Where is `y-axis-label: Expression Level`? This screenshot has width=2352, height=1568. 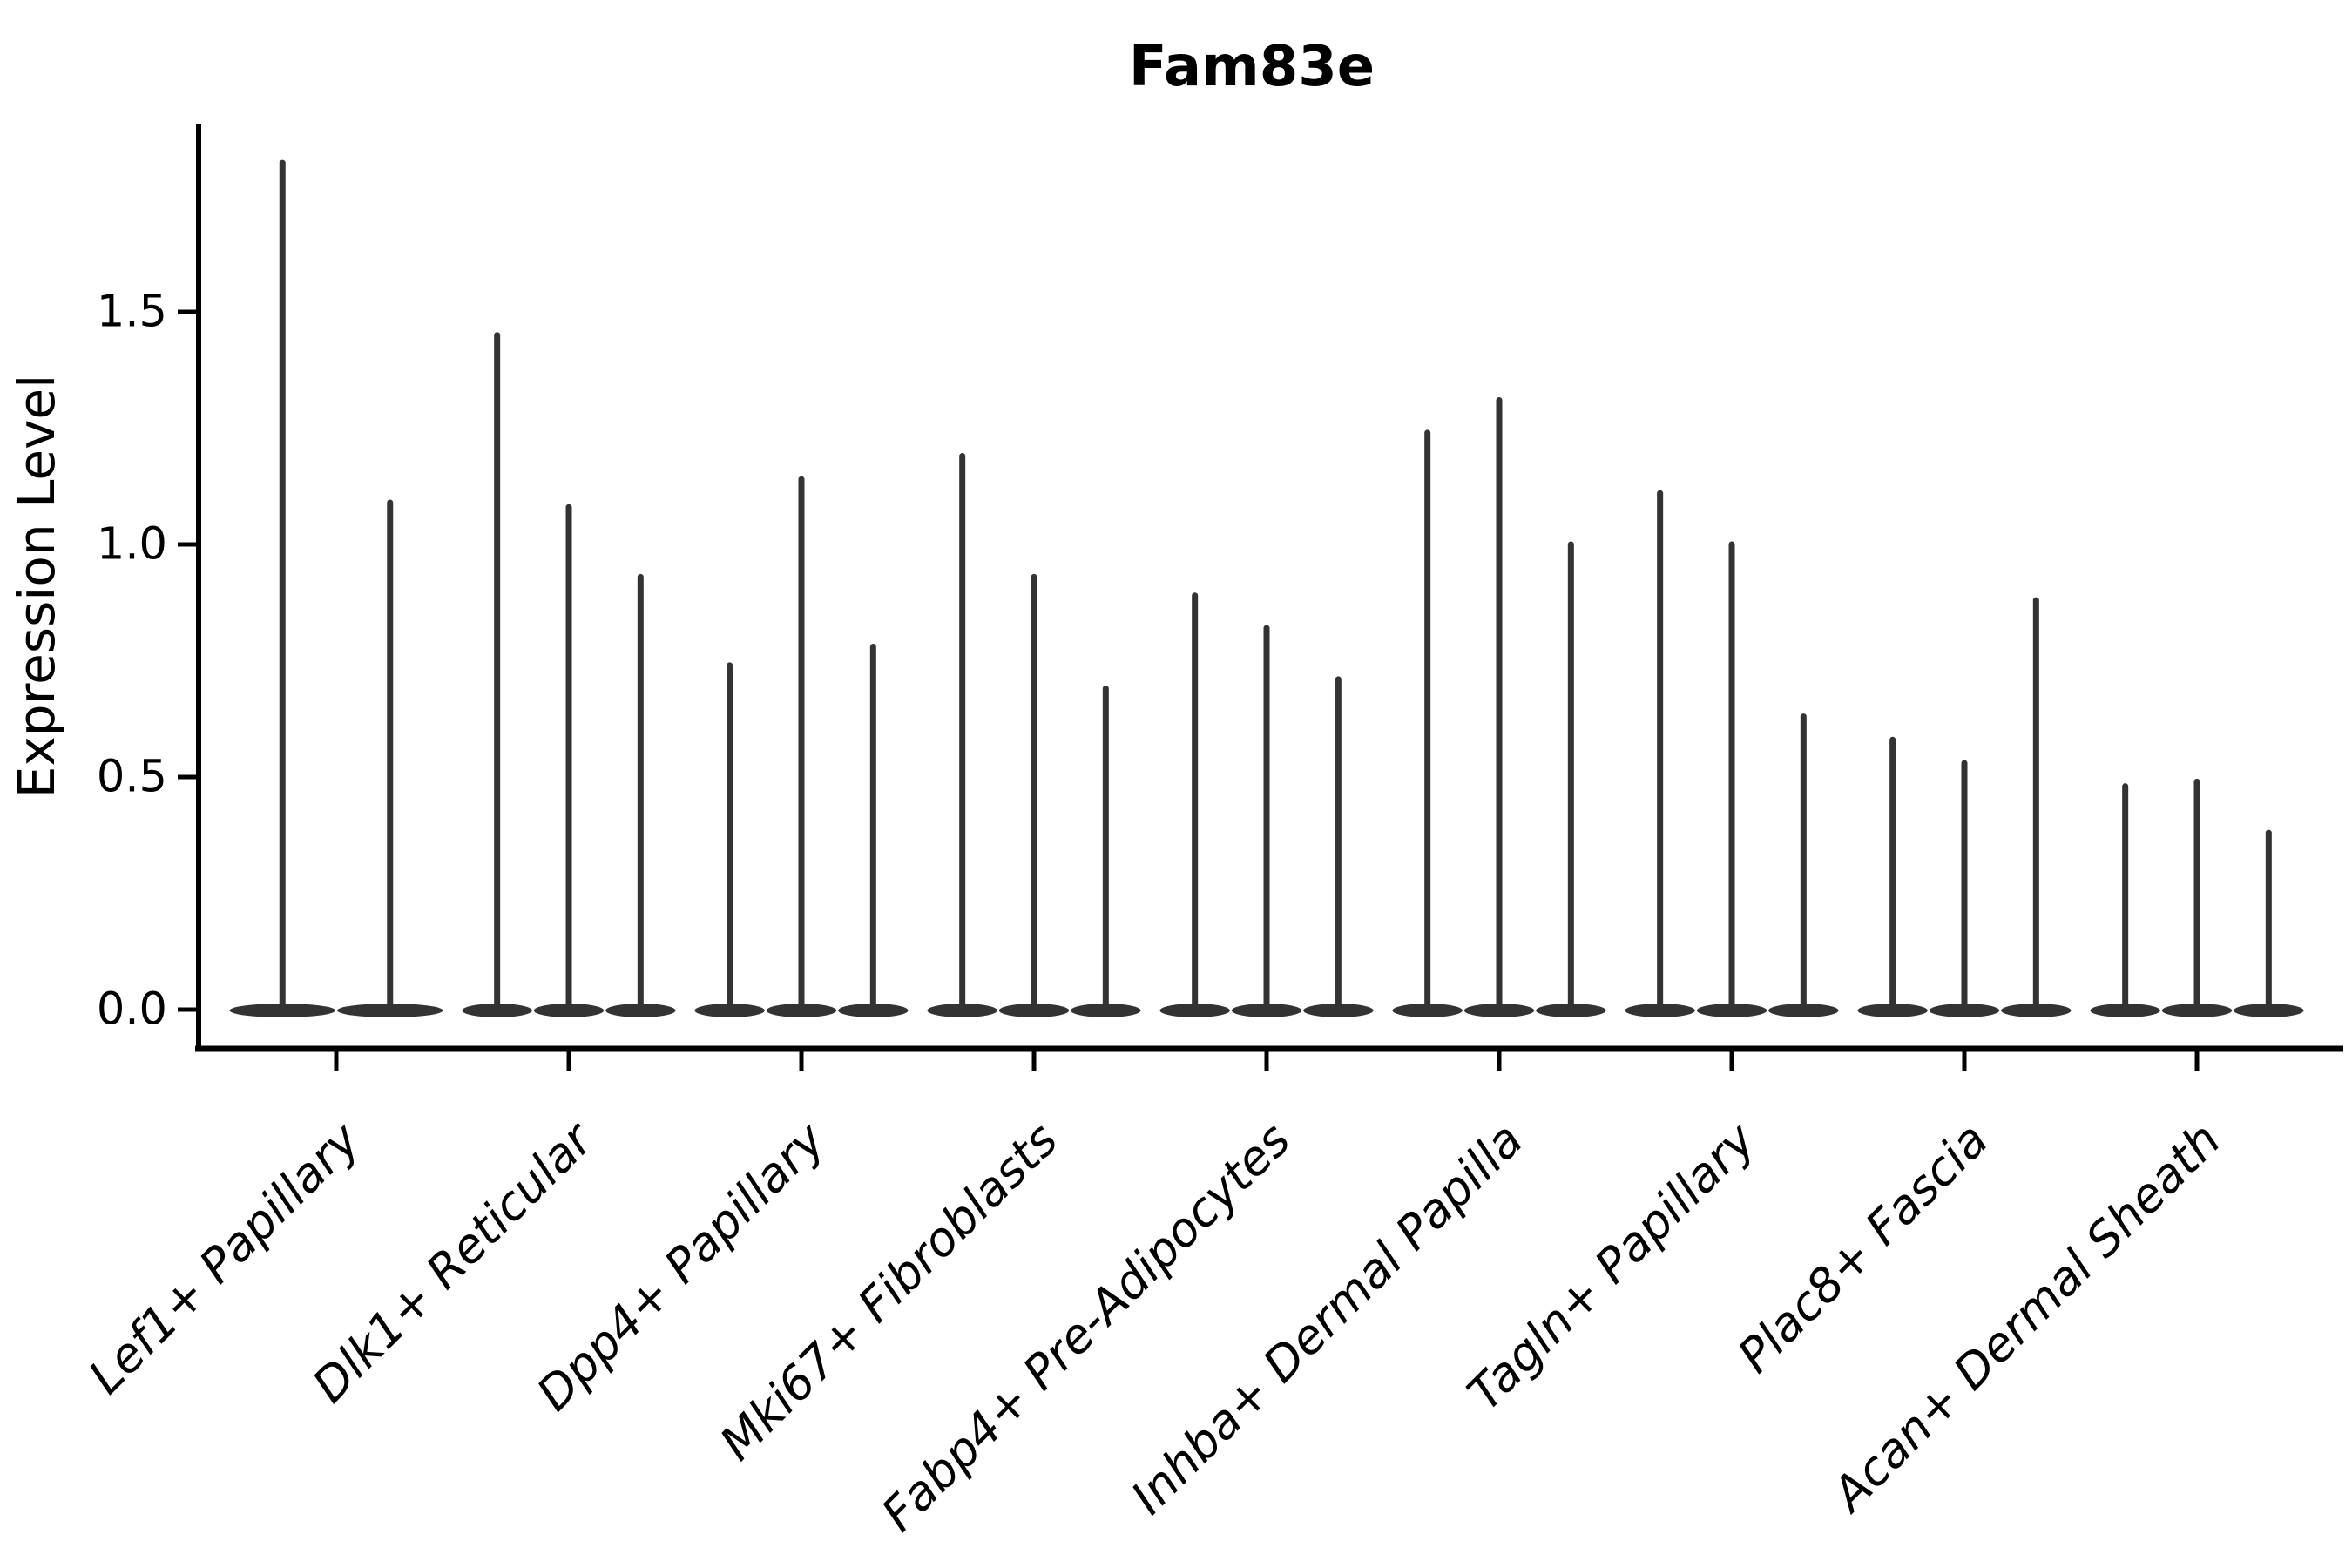 y-axis-label: Expression Level is located at coordinates (36, 586).